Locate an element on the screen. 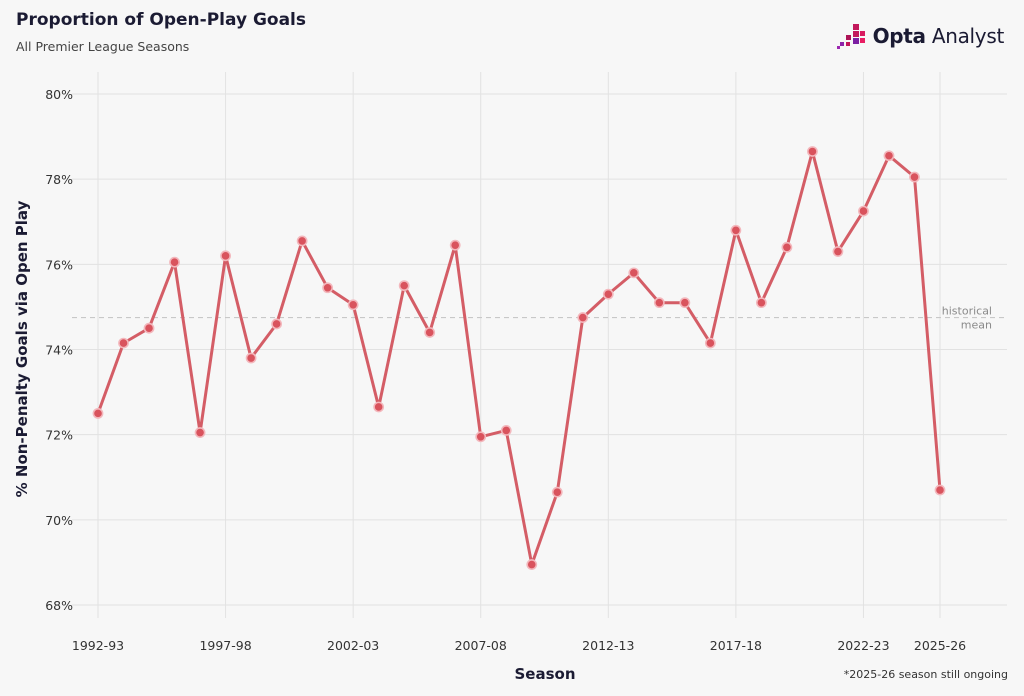  y-tick-label: 80% is located at coordinates (59, 94).